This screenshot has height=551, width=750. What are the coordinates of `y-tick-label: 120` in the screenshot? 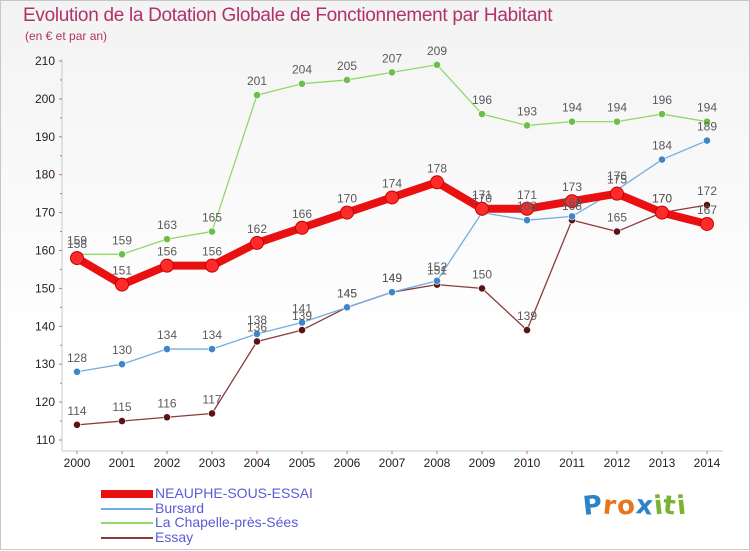 It's located at (45, 402).